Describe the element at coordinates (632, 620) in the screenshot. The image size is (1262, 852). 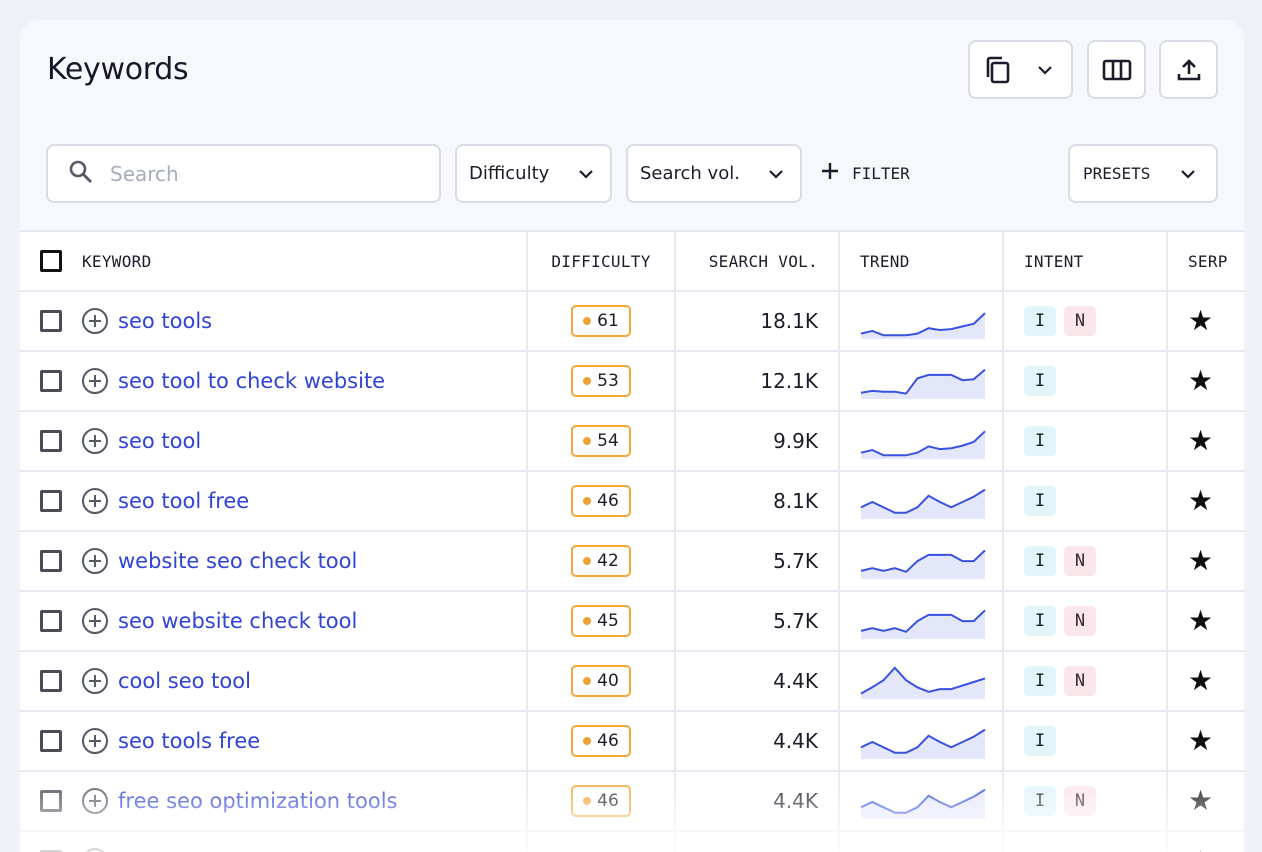
I see `table-row: seo website check tool 45 5.7K I N ★` at that location.